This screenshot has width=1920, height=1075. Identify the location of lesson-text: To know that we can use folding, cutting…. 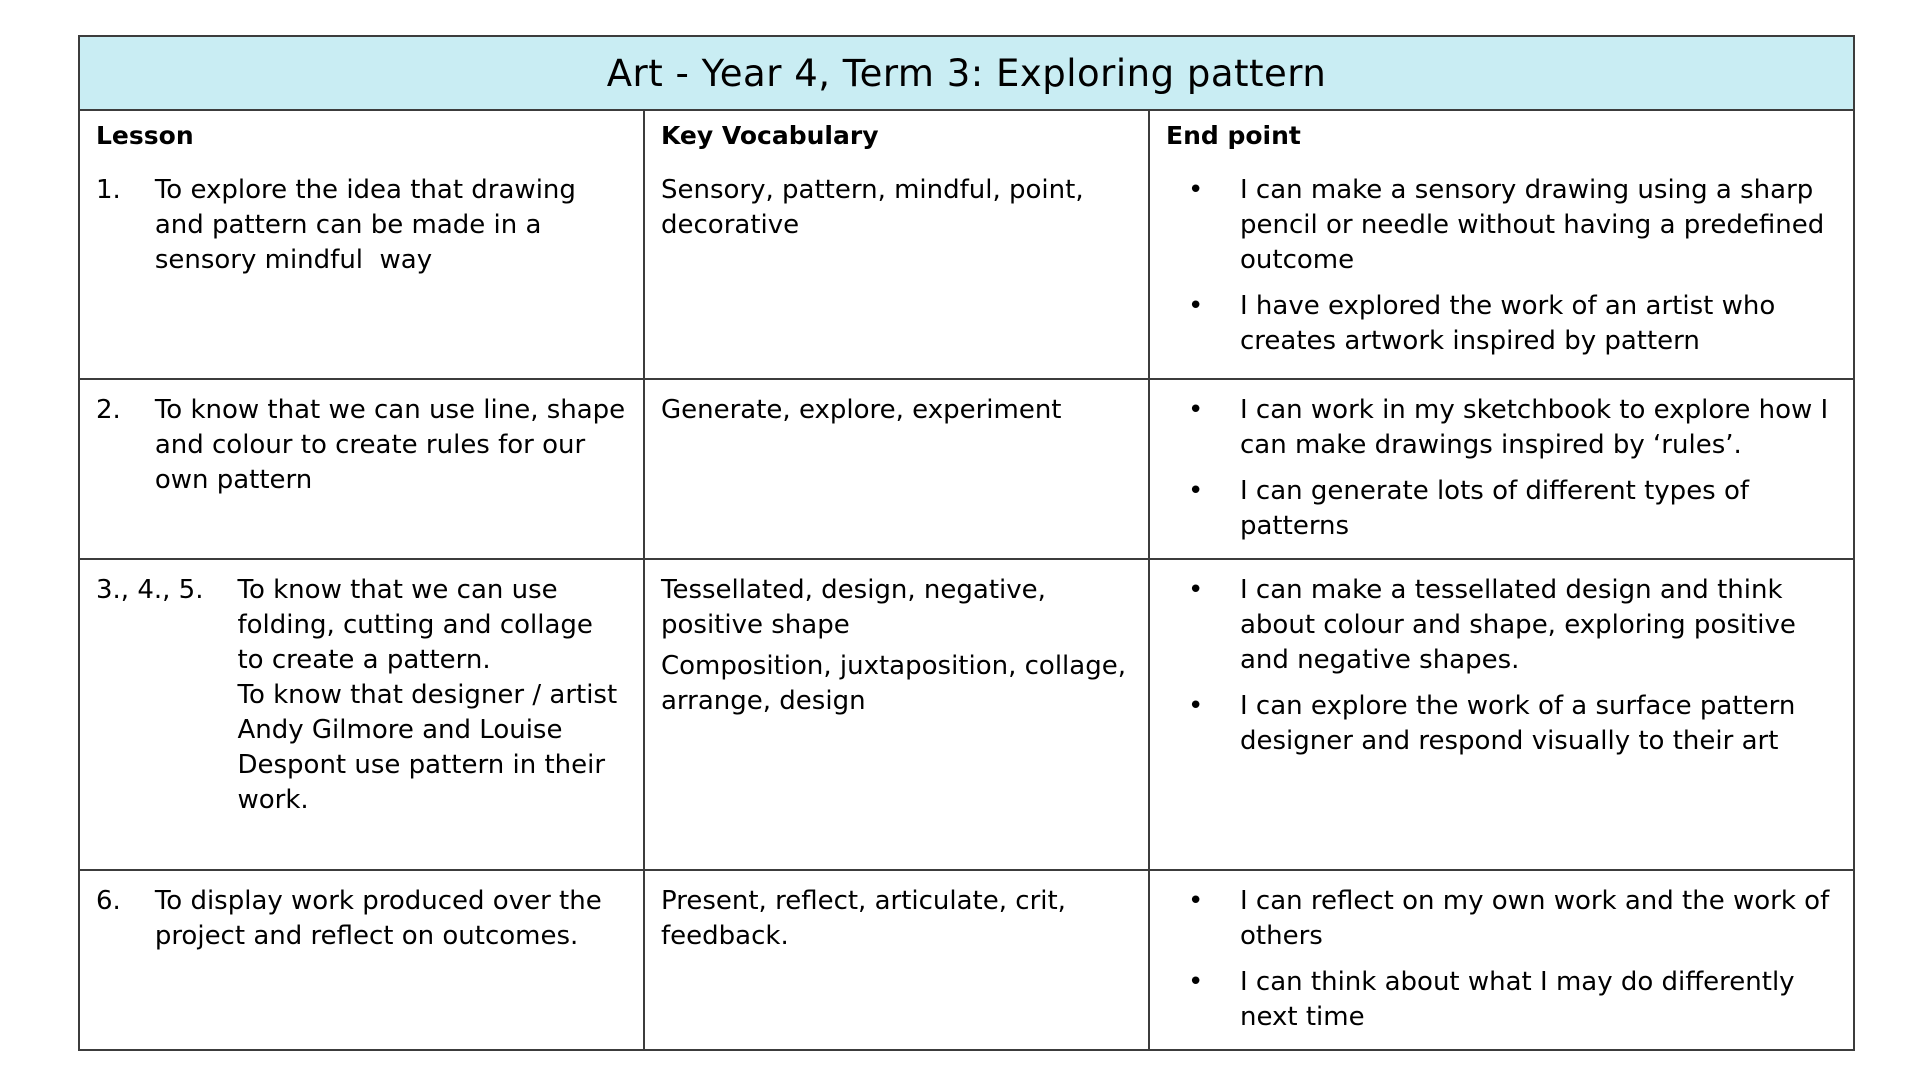
(419, 625).